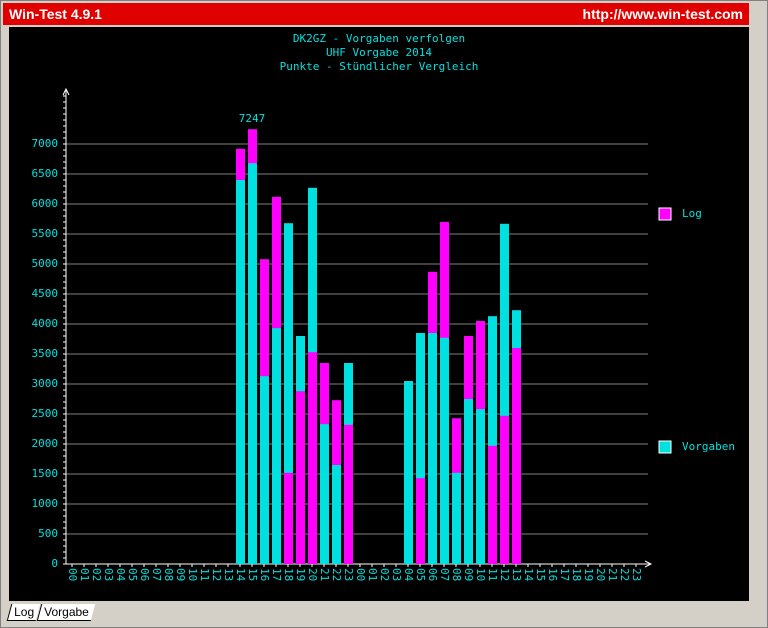 Image resolution: width=768 pixels, height=628 pixels. I want to click on chart-title: DK2GZ - Vorgaben verfolgen, so click(379, 38).